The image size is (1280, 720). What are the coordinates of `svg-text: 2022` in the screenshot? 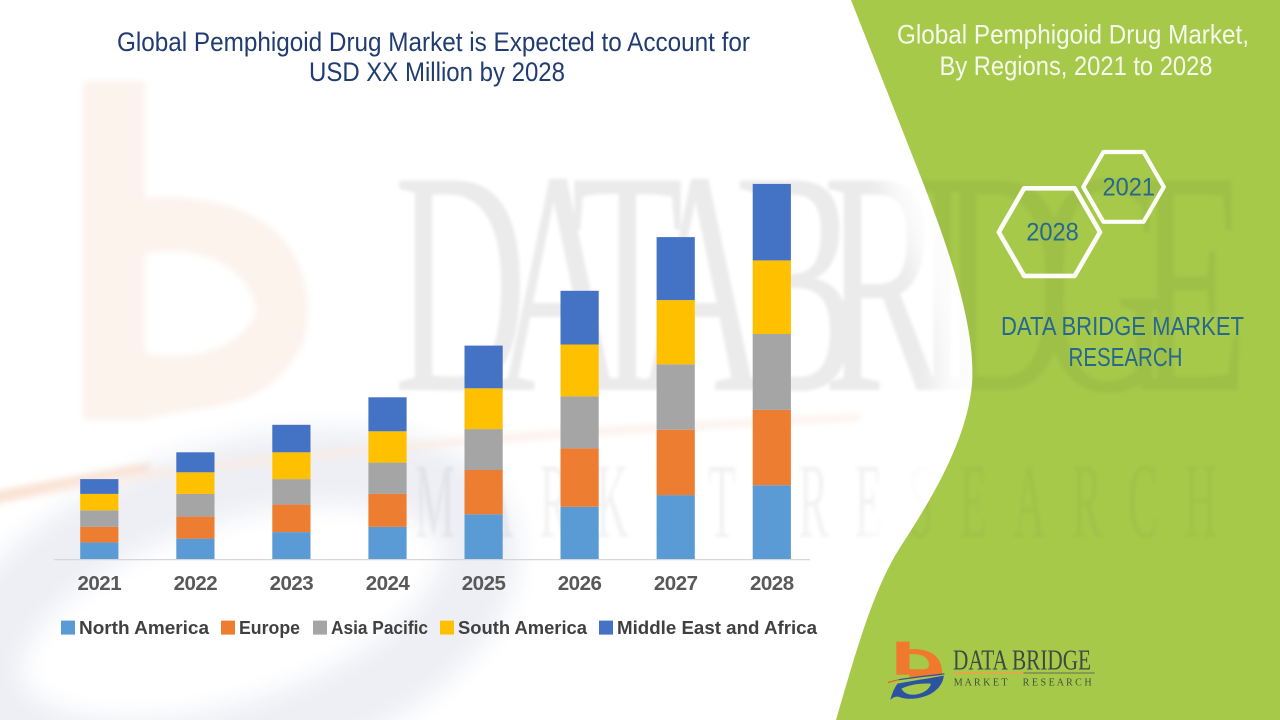 It's located at (196, 583).